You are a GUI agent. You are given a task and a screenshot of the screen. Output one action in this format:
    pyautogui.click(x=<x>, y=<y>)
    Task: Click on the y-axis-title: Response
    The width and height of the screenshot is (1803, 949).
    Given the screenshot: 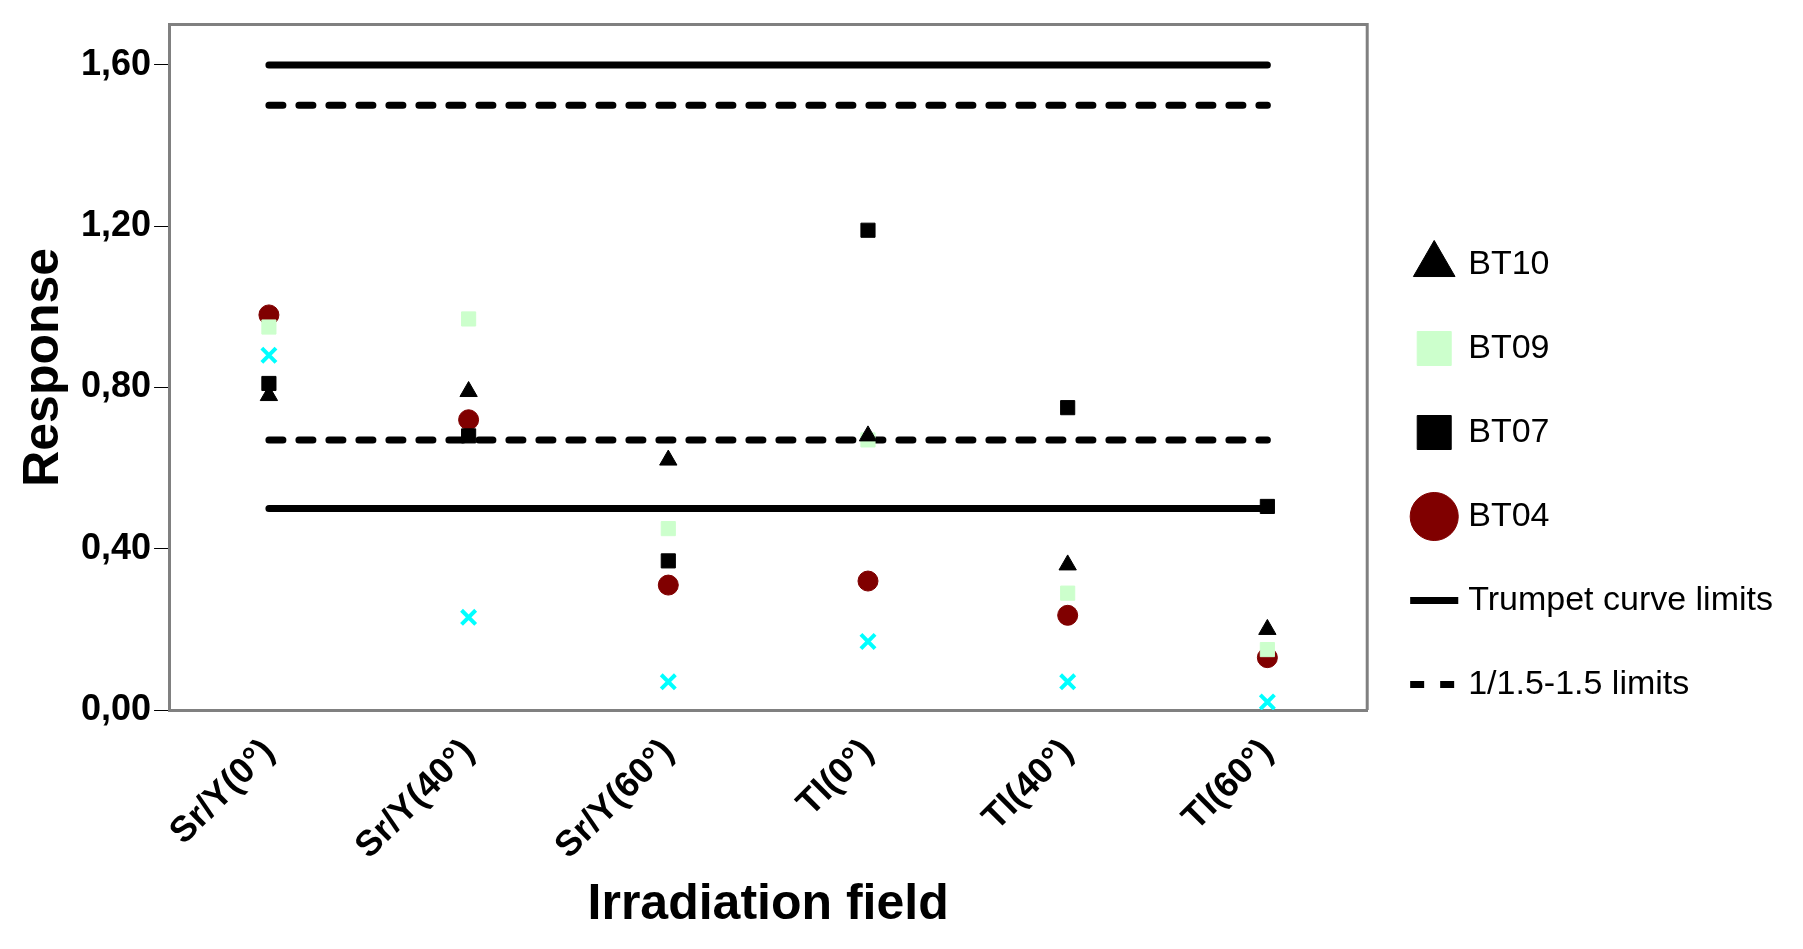 What is the action you would take?
    pyautogui.click(x=40, y=367)
    